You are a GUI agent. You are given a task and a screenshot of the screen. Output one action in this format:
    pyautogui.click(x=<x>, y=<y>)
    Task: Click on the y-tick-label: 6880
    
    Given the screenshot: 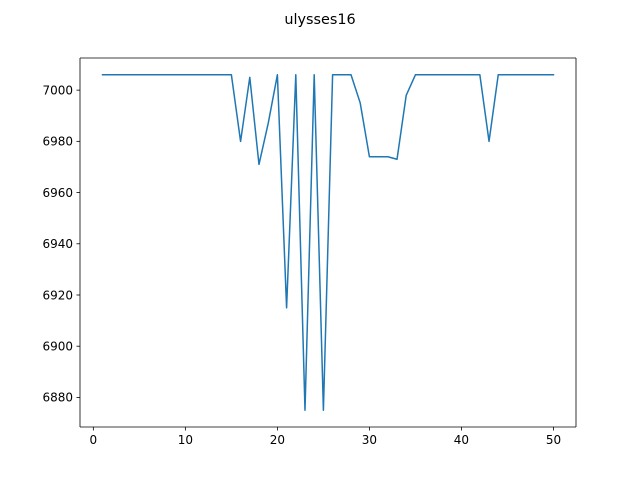 What is the action you would take?
    pyautogui.click(x=57, y=398)
    